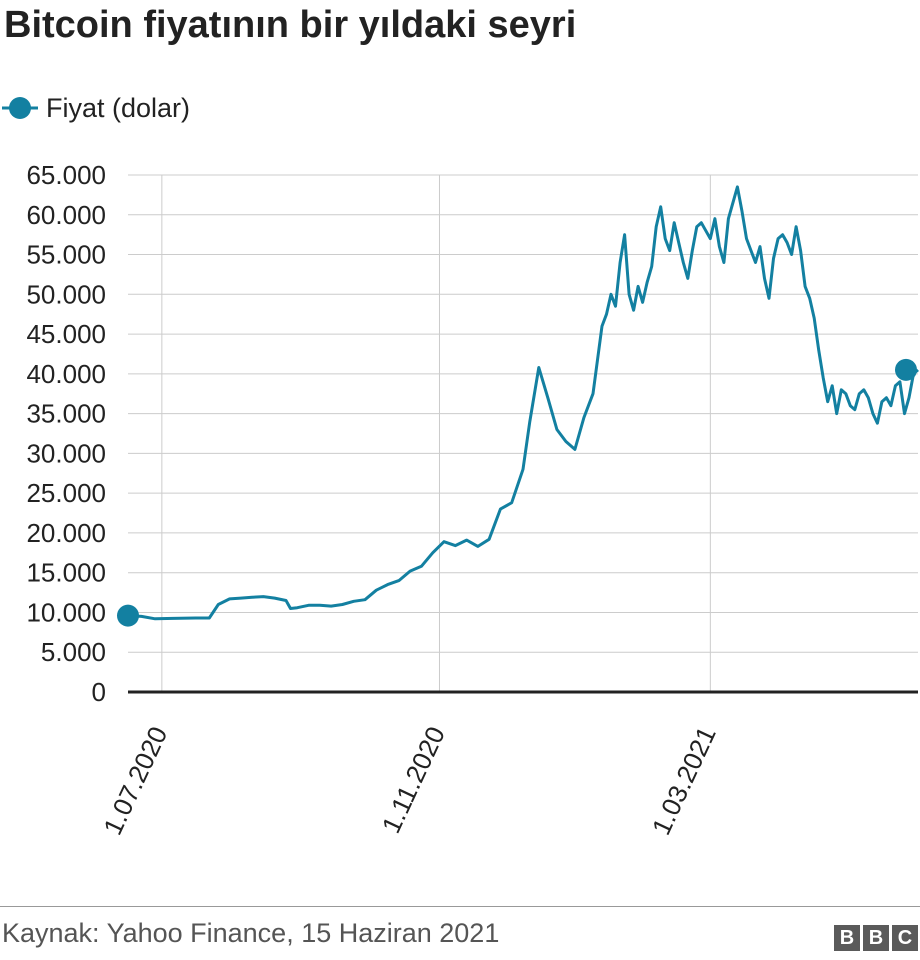  What do you see at coordinates (684, 781) in the screenshot?
I see `x-tick-label: 1.03.2021` at bounding box center [684, 781].